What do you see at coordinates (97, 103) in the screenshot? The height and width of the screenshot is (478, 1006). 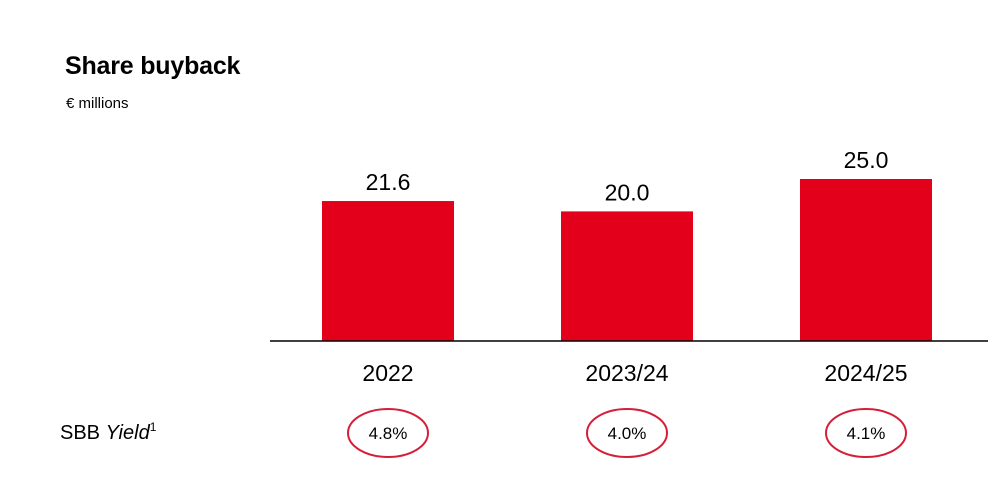 I see `chart-unit-subtitle: € millions` at bounding box center [97, 103].